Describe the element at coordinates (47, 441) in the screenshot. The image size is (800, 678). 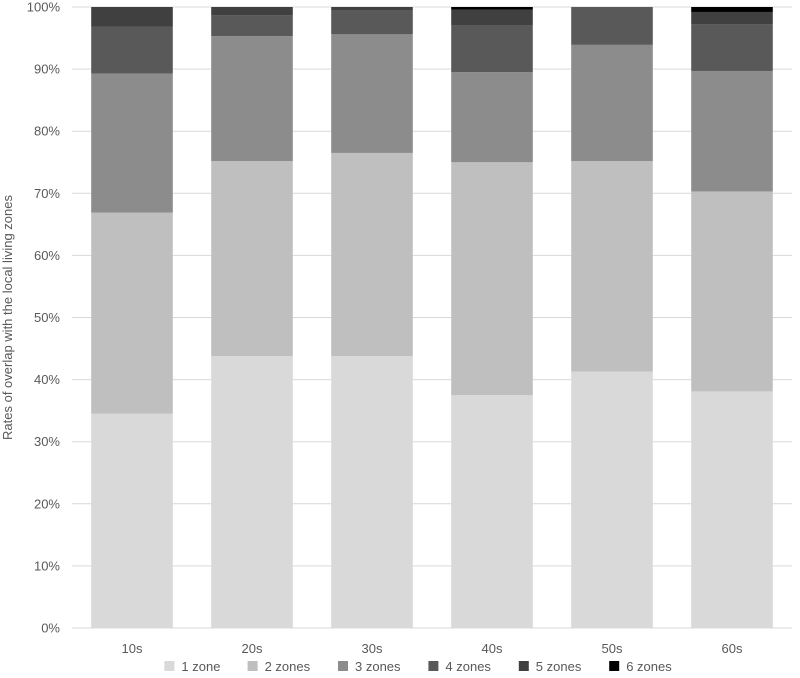
I see `y-tick-label: 30%` at that location.